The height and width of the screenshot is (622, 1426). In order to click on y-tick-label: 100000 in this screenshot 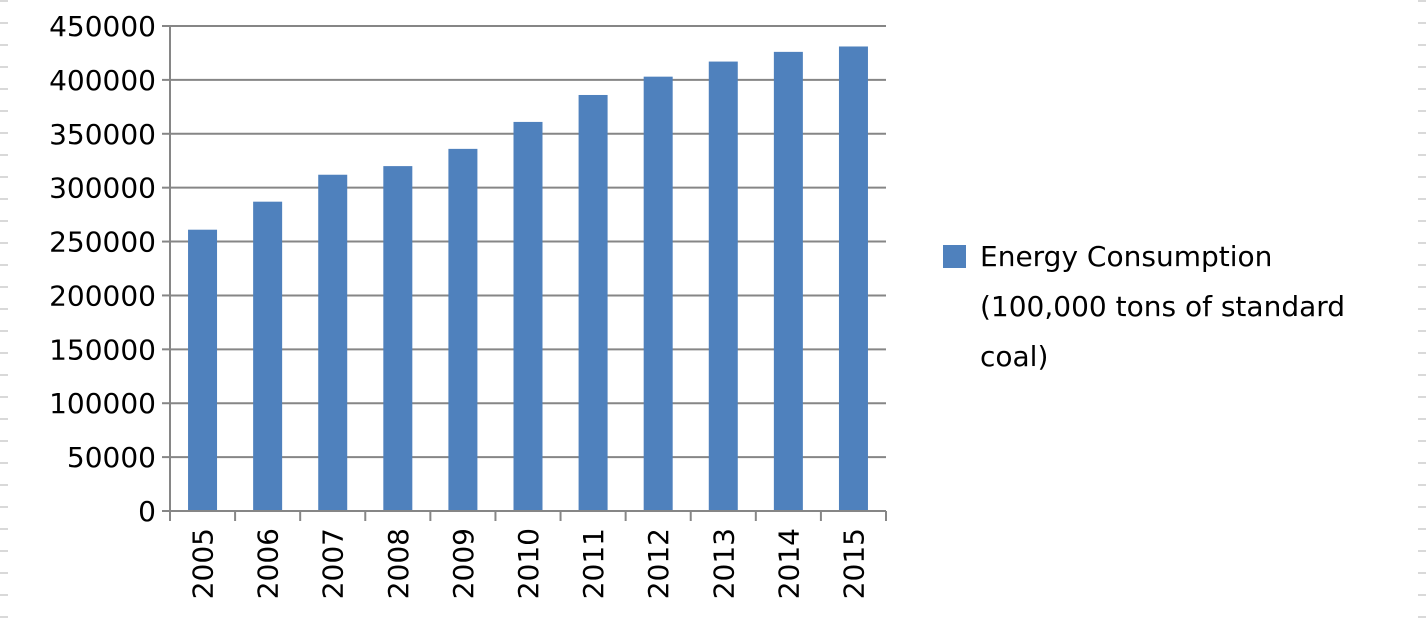, I will do `click(102, 403)`.